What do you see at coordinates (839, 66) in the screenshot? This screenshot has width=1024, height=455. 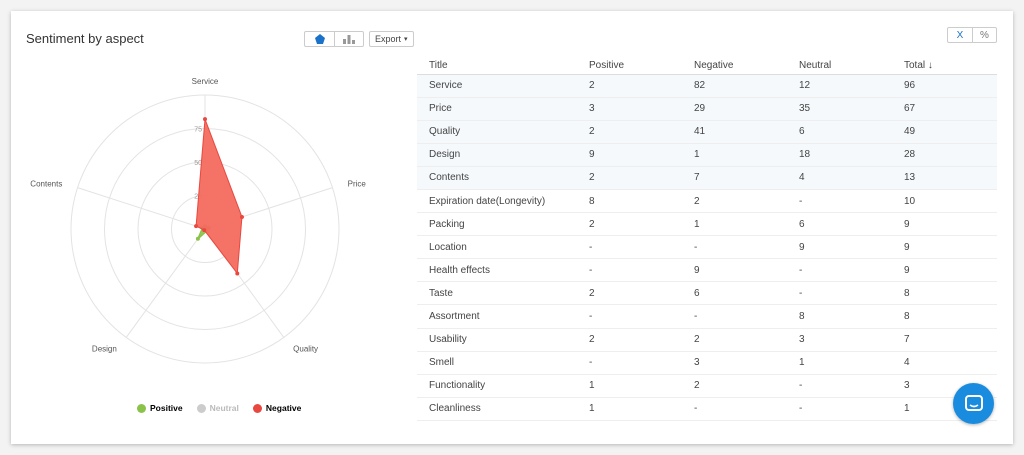 I see `col-neutral-header: Neutral` at bounding box center [839, 66].